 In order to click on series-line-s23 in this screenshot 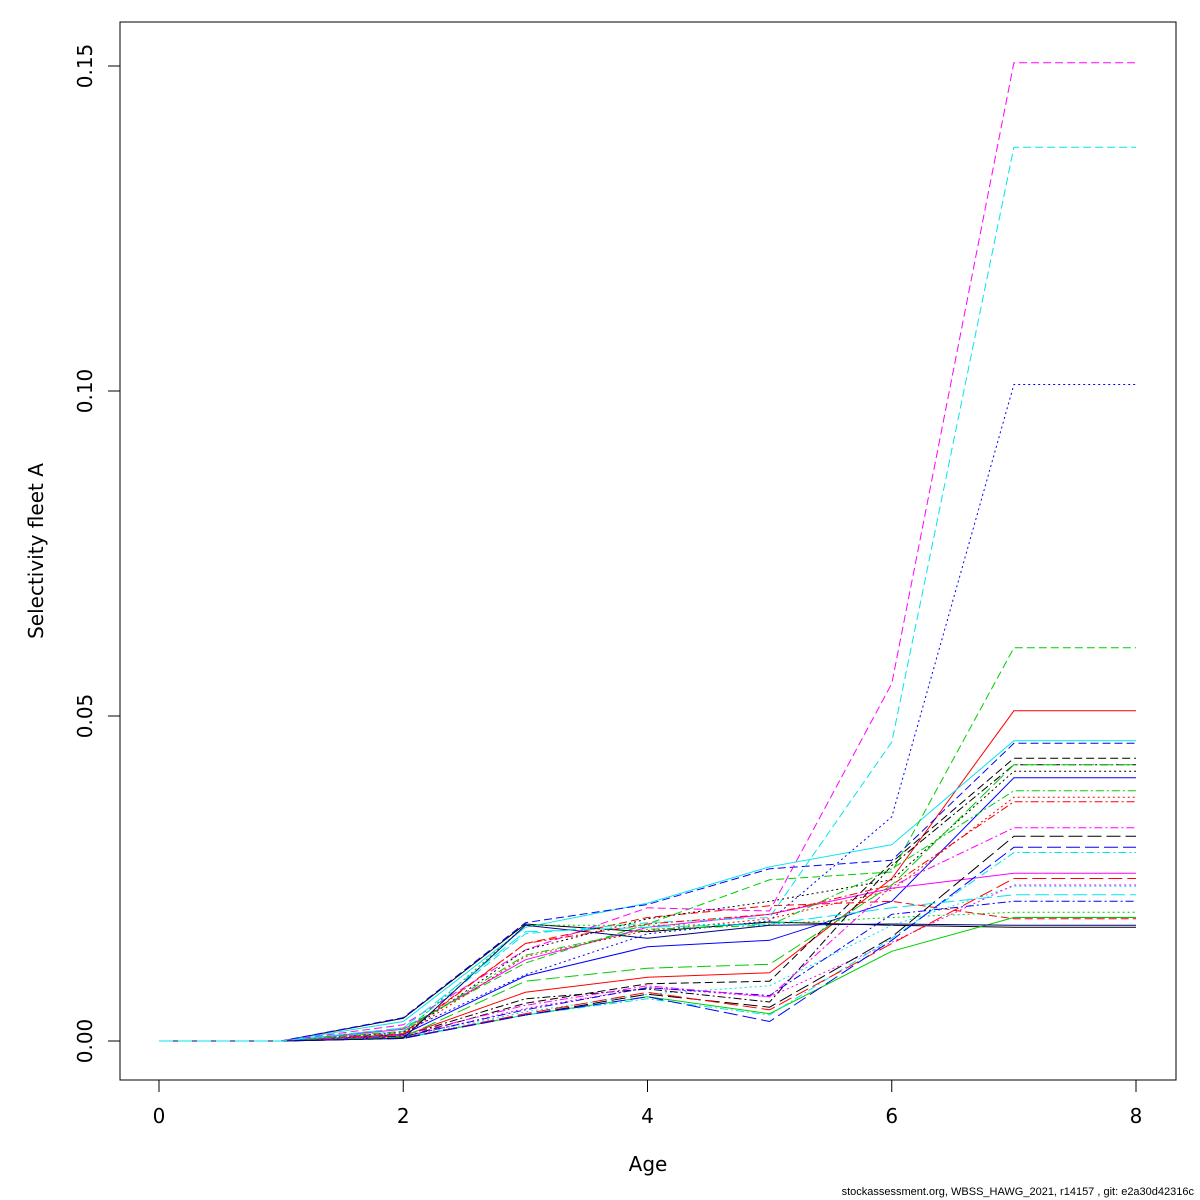, I will do `click(647, 947)`.